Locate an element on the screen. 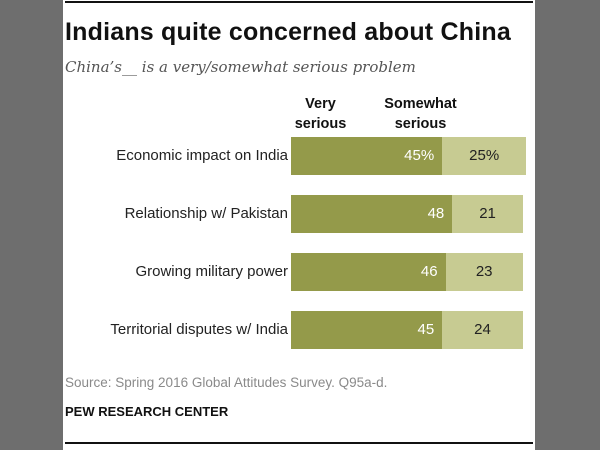  top-rule is located at coordinates (299, 2).